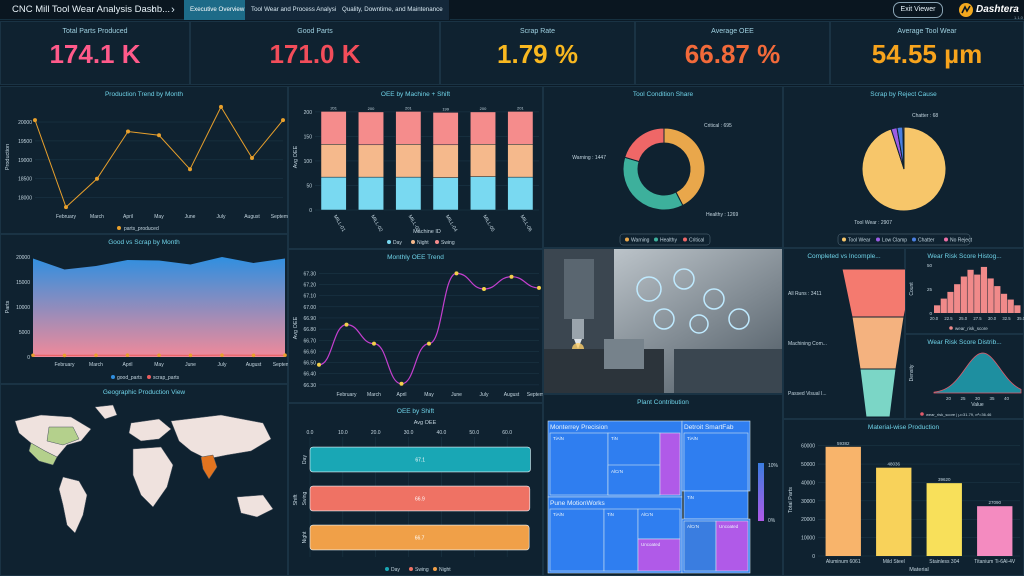  I want to click on y-tick-label: 66.70, so click(309, 341).